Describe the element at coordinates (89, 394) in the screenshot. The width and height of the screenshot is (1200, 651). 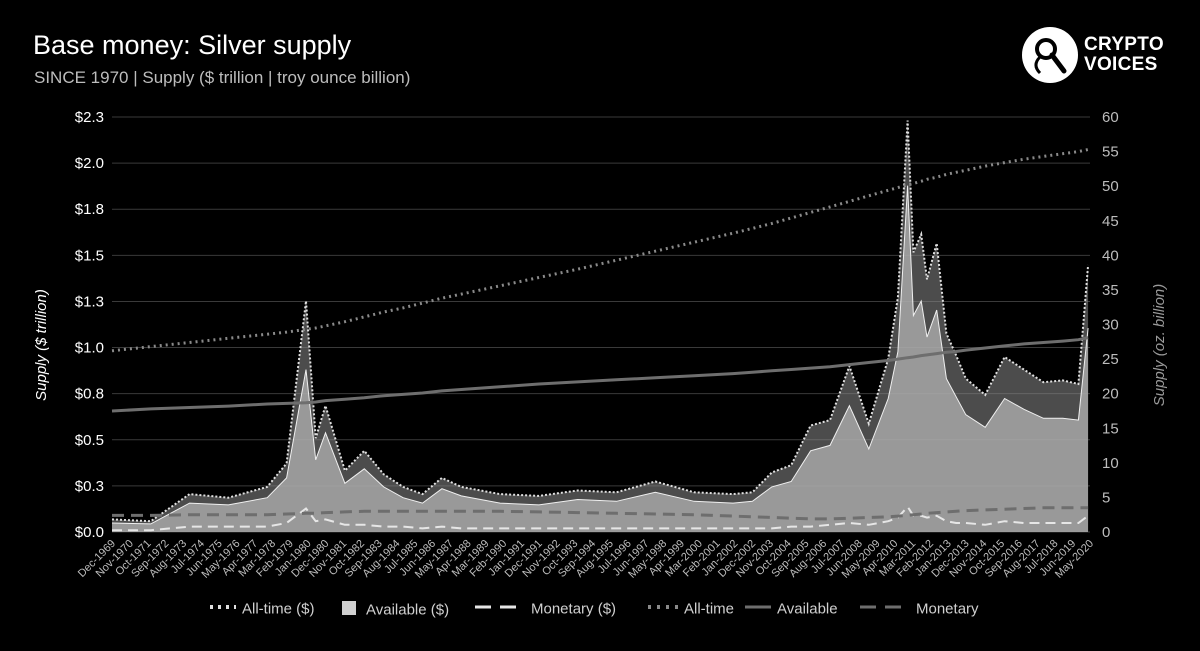
I see `y-tick-label: $0.8` at that location.